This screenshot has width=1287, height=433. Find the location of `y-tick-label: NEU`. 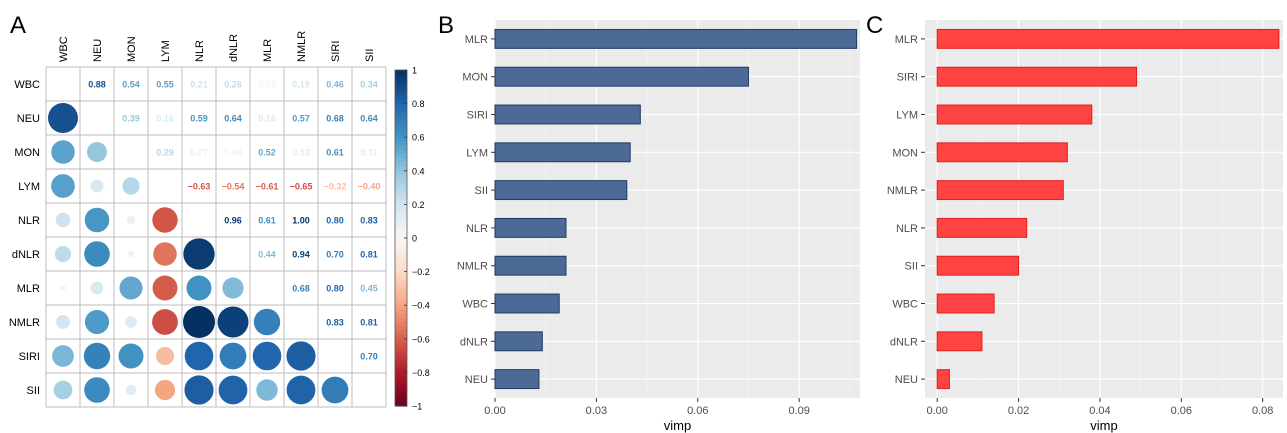

y-tick-label: NEU is located at coordinates (476, 380).